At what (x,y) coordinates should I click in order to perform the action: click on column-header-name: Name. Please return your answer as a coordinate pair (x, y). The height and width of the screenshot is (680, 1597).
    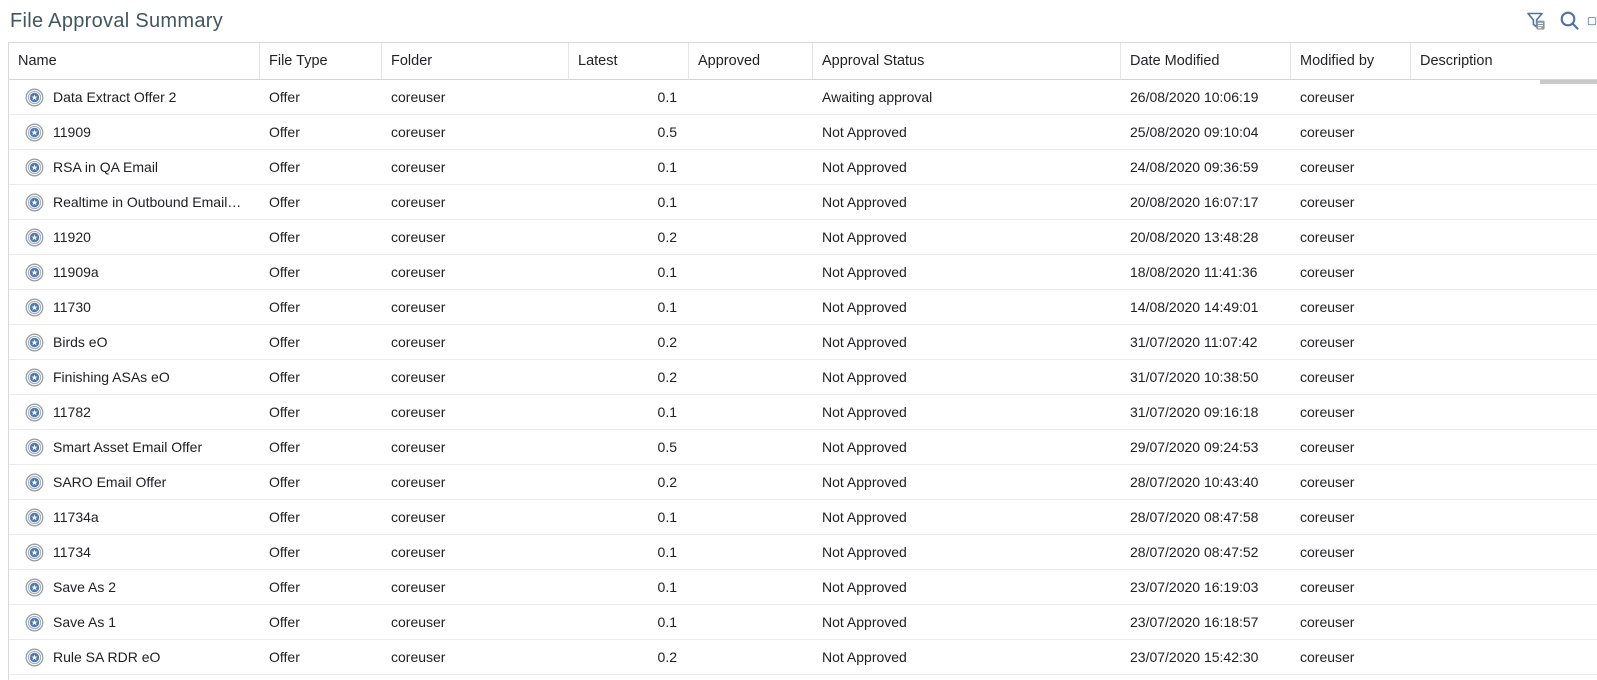
    Looking at the image, I should click on (134, 61).